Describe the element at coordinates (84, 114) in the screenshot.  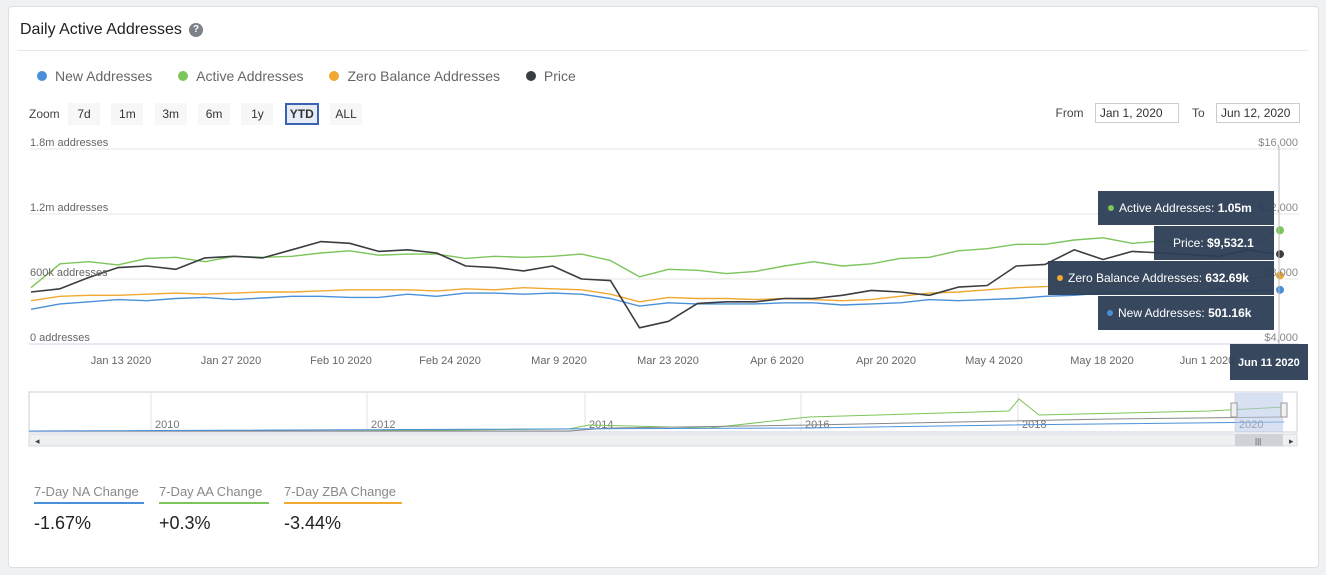
I see `zoom-7d-button: 7d` at that location.